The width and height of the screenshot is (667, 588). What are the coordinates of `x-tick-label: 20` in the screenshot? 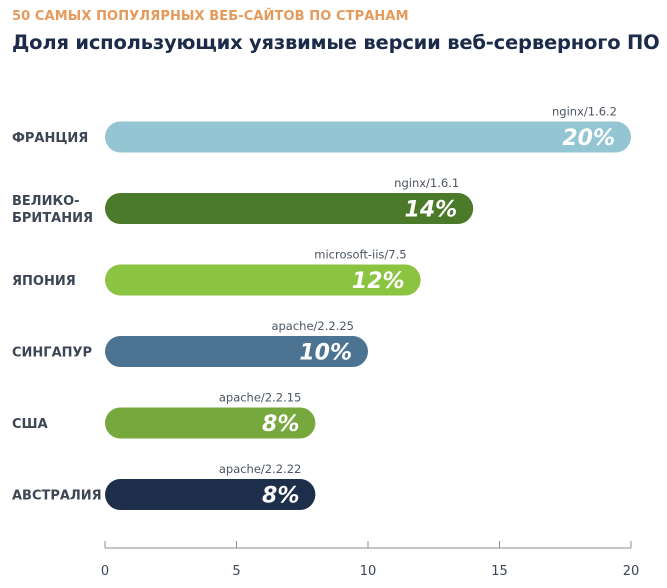 It's located at (631, 571).